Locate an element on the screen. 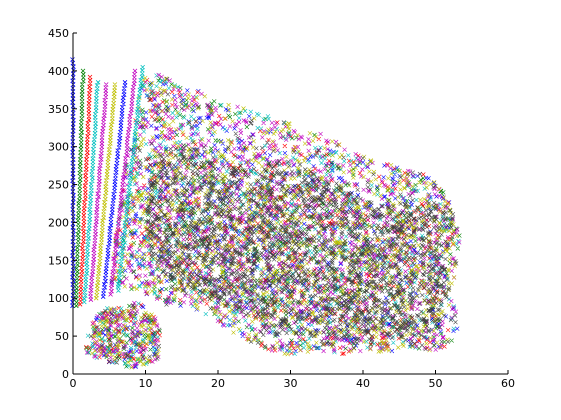 This screenshot has width=561, height=420. x-tick-label: 20 is located at coordinates (218, 383).